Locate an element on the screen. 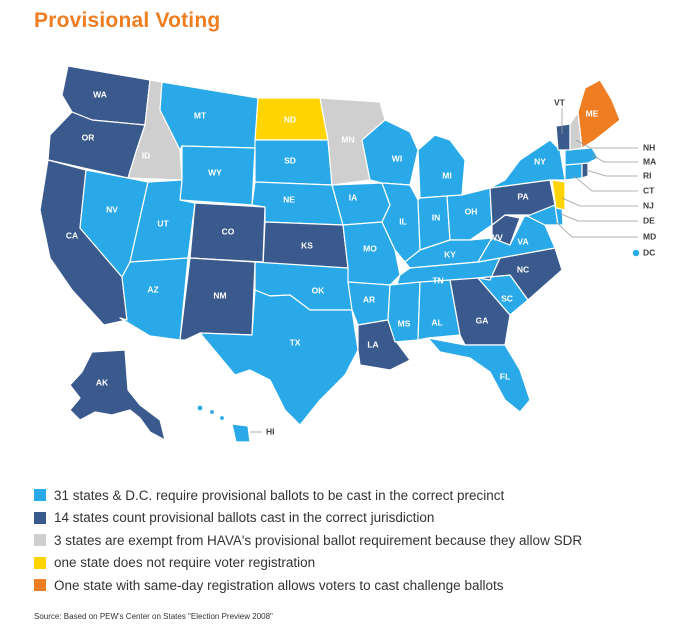 This screenshot has width=682, height=638. label-UT: UT is located at coordinates (163, 223).